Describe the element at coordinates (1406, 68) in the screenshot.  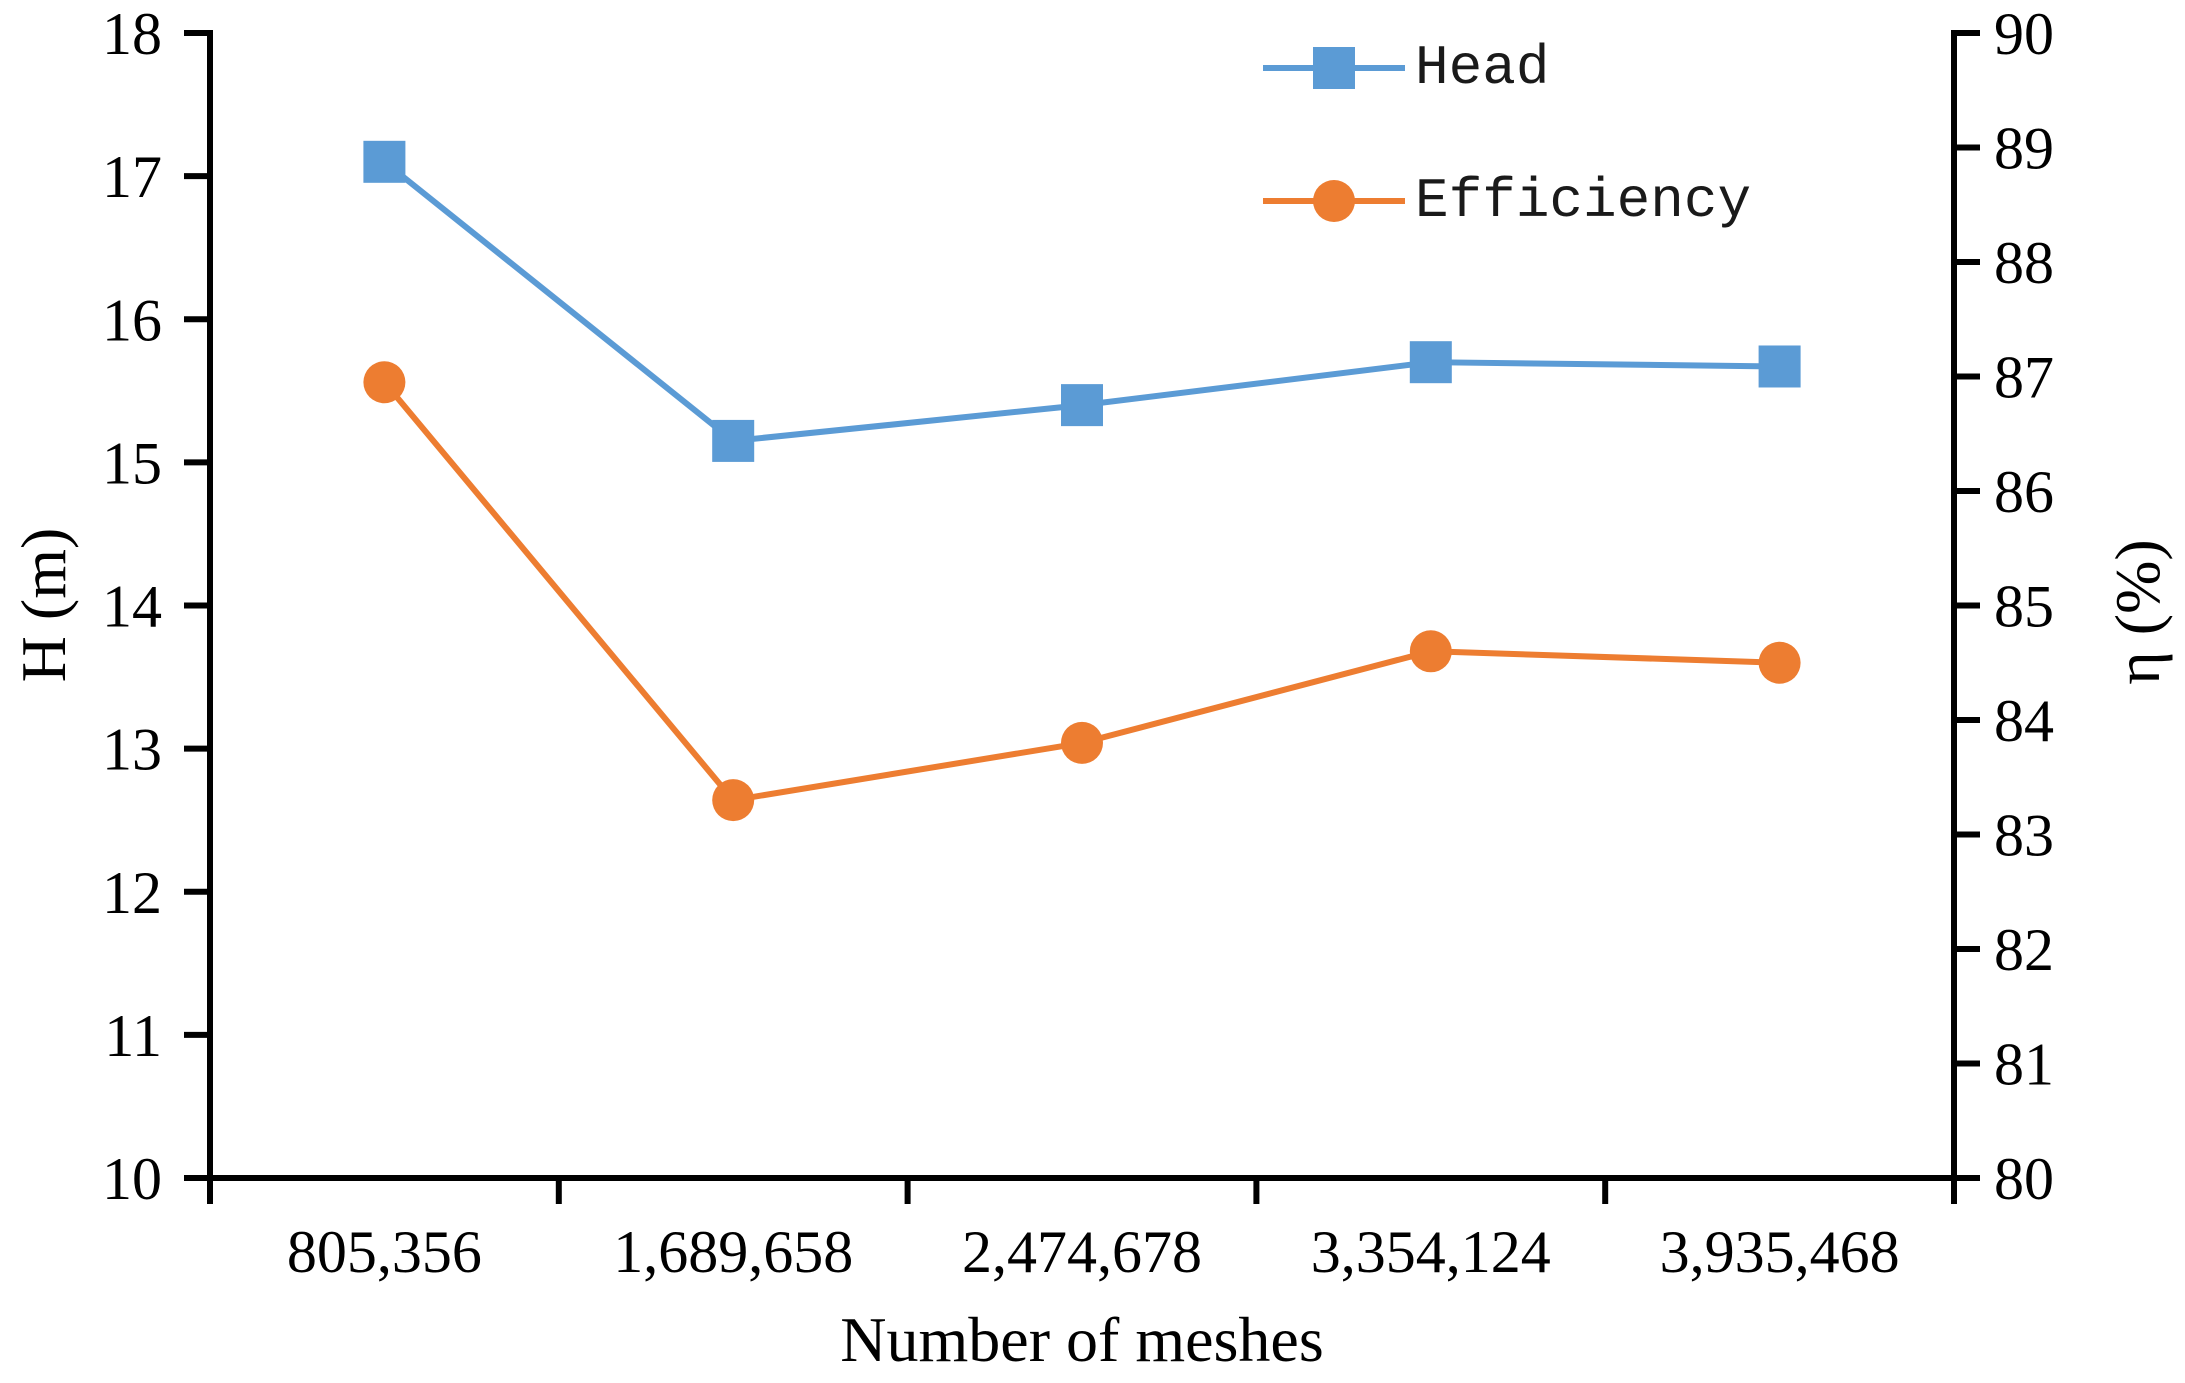
I see `legend-item-head: Head` at that location.